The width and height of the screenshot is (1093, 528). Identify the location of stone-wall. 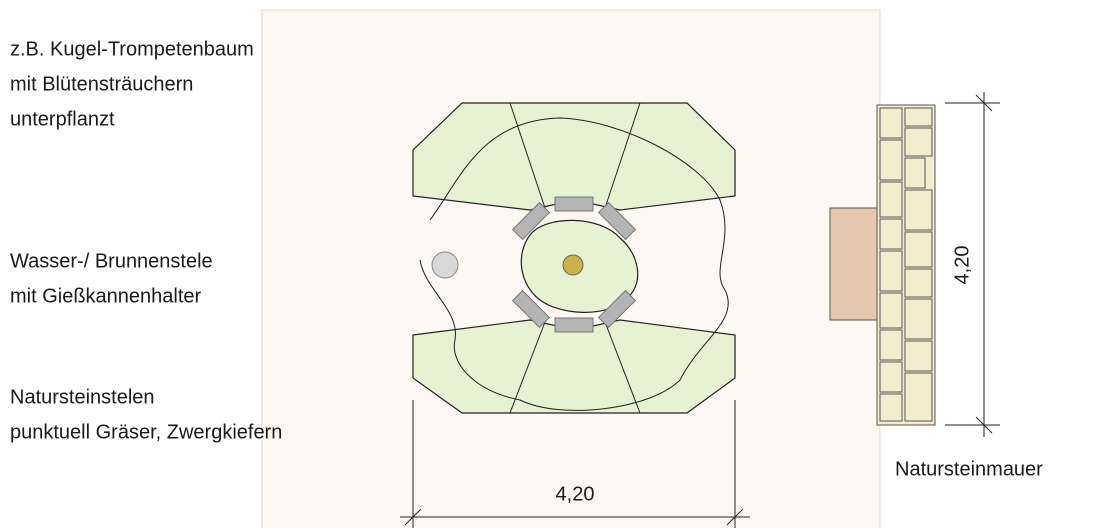
(906, 265).